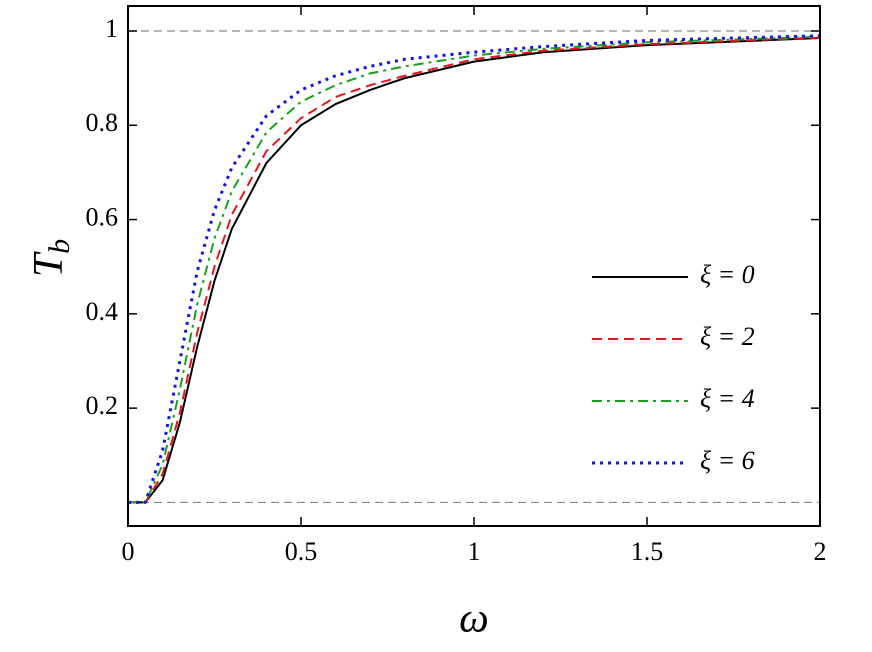 The width and height of the screenshot is (872, 652). What do you see at coordinates (102, 122) in the screenshot?
I see `y-tick-label: 0.8` at bounding box center [102, 122].